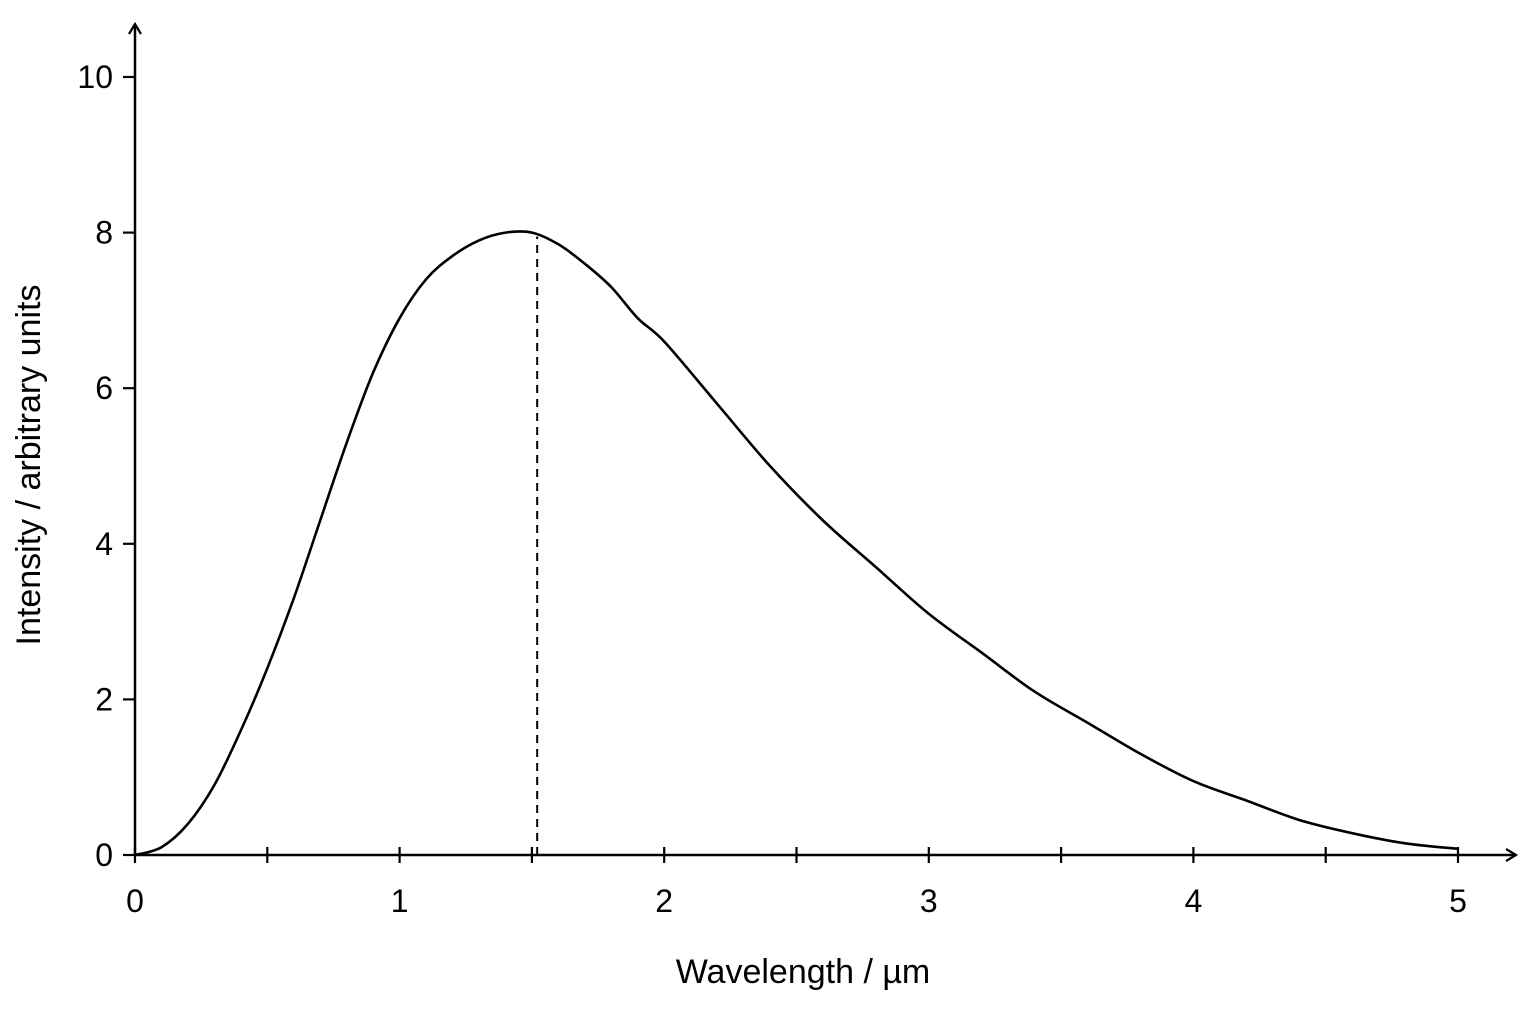  Describe the element at coordinates (796, 883) in the screenshot. I see `x-axis-ticks: 0 1 2 3 4 5` at that location.